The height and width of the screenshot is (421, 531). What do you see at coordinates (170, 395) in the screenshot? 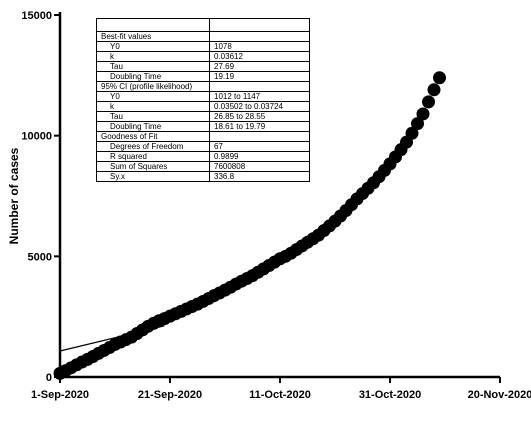
I see `x-tick-label: 21-Sep-2020` at bounding box center [170, 395].